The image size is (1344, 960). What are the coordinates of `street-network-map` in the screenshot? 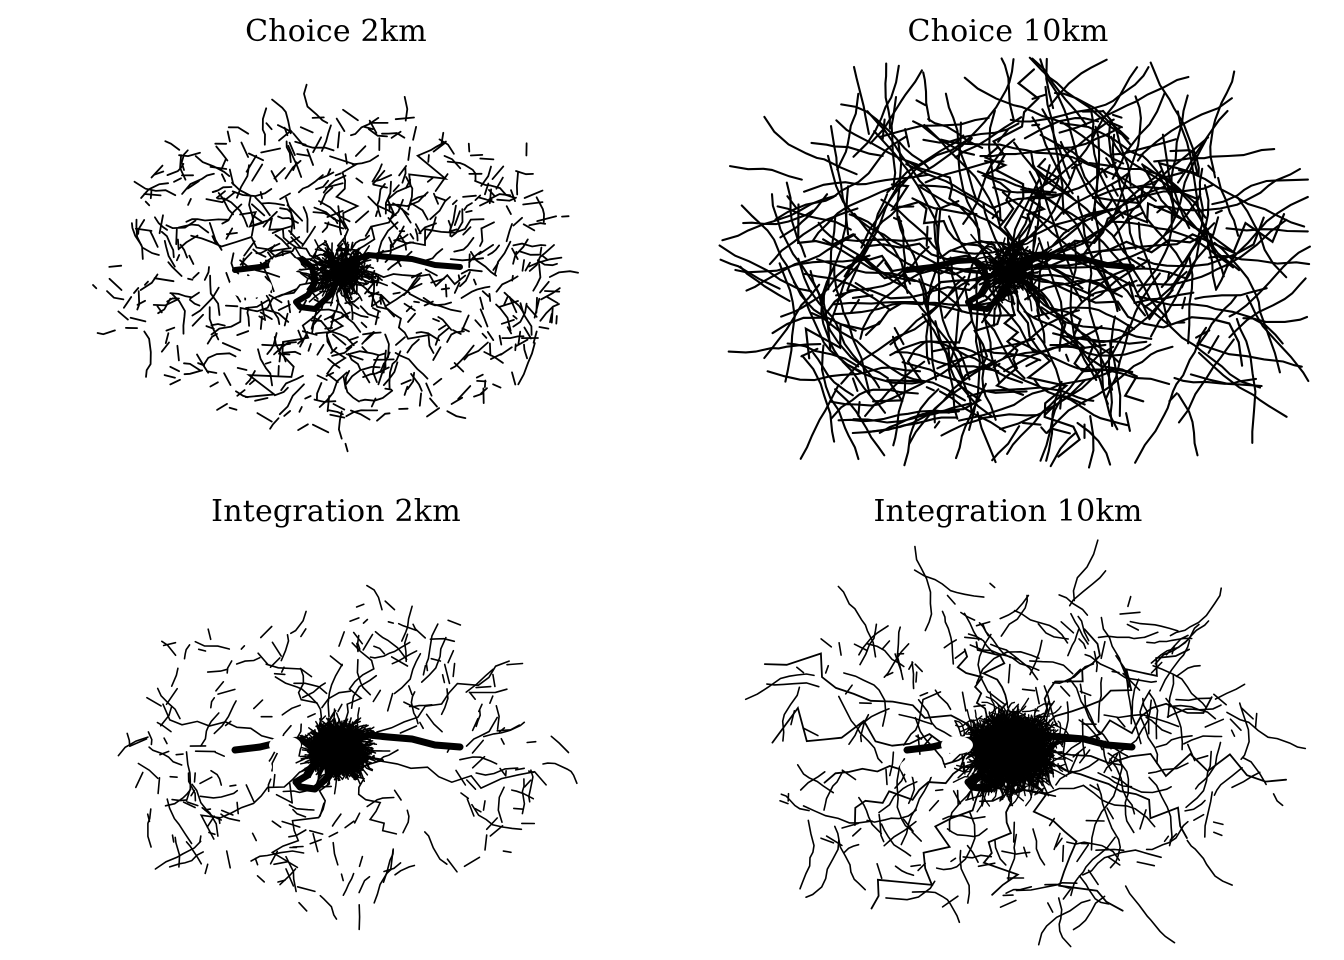 It's located at (347, 757).